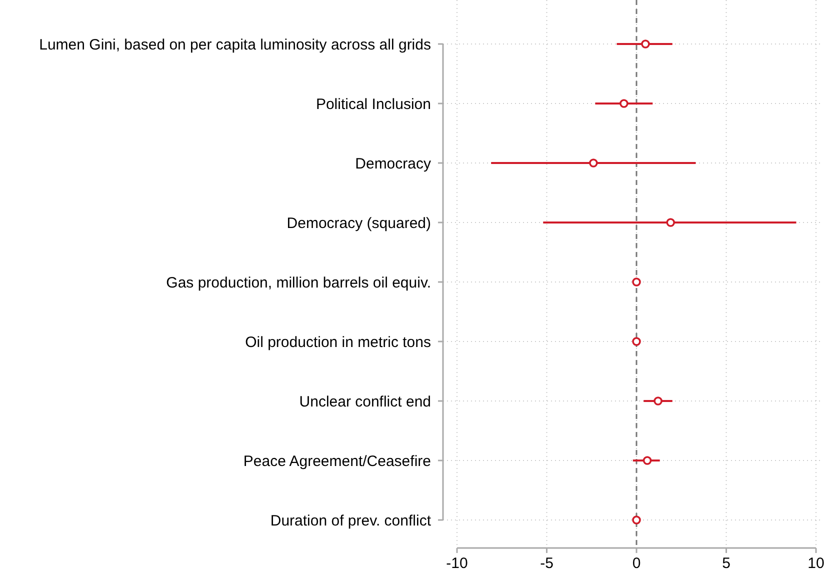 The image size is (824, 576). What do you see at coordinates (393, 163) in the screenshot?
I see `y-tick-label: Democracy` at bounding box center [393, 163].